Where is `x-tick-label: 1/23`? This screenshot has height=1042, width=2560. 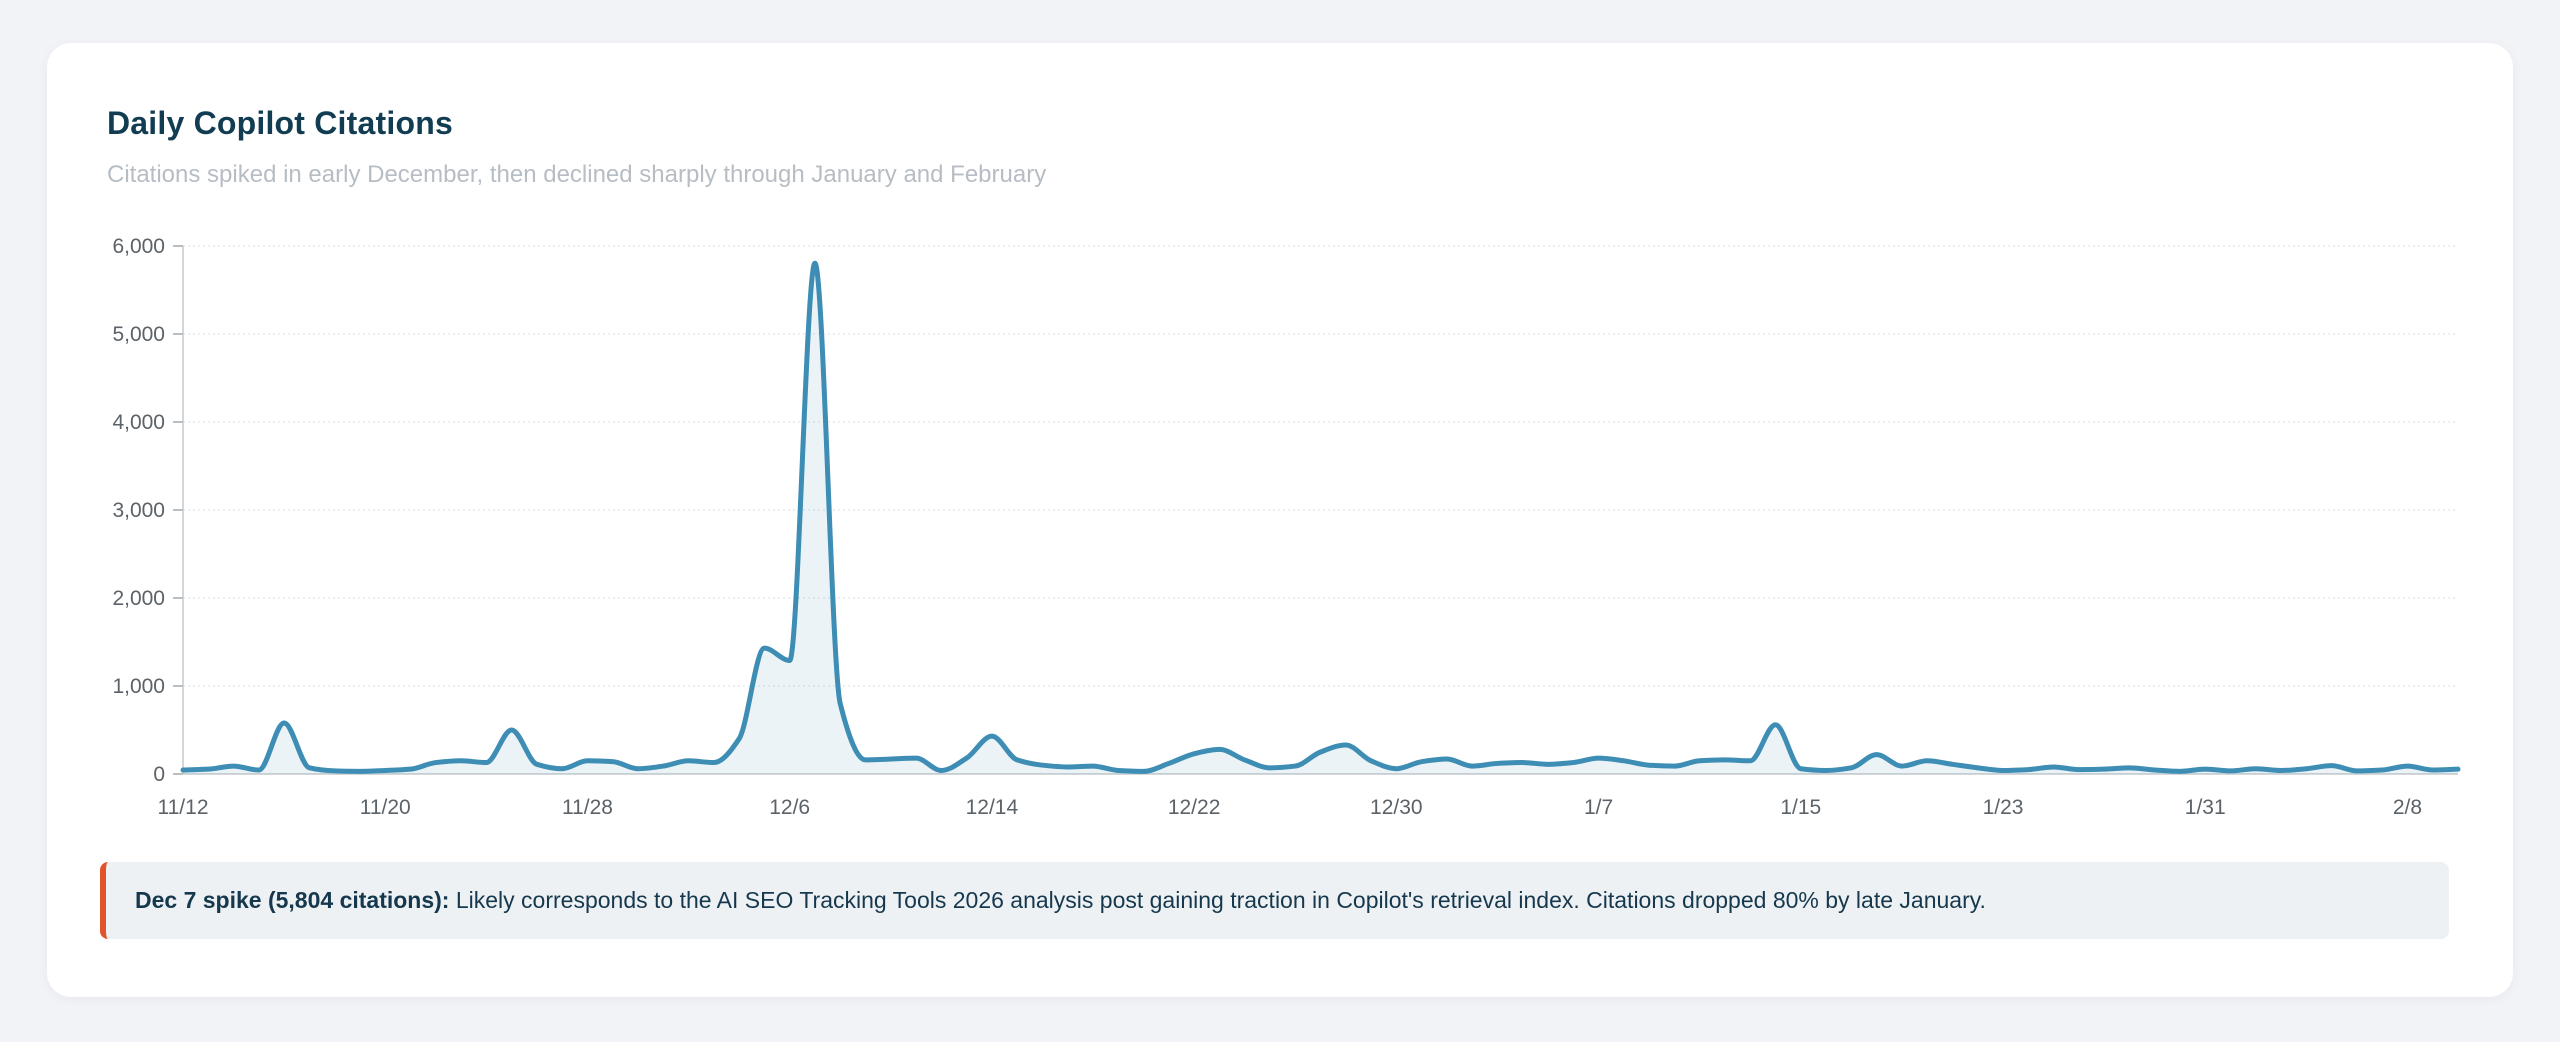
x-tick-label: 1/23 is located at coordinates (2003, 807).